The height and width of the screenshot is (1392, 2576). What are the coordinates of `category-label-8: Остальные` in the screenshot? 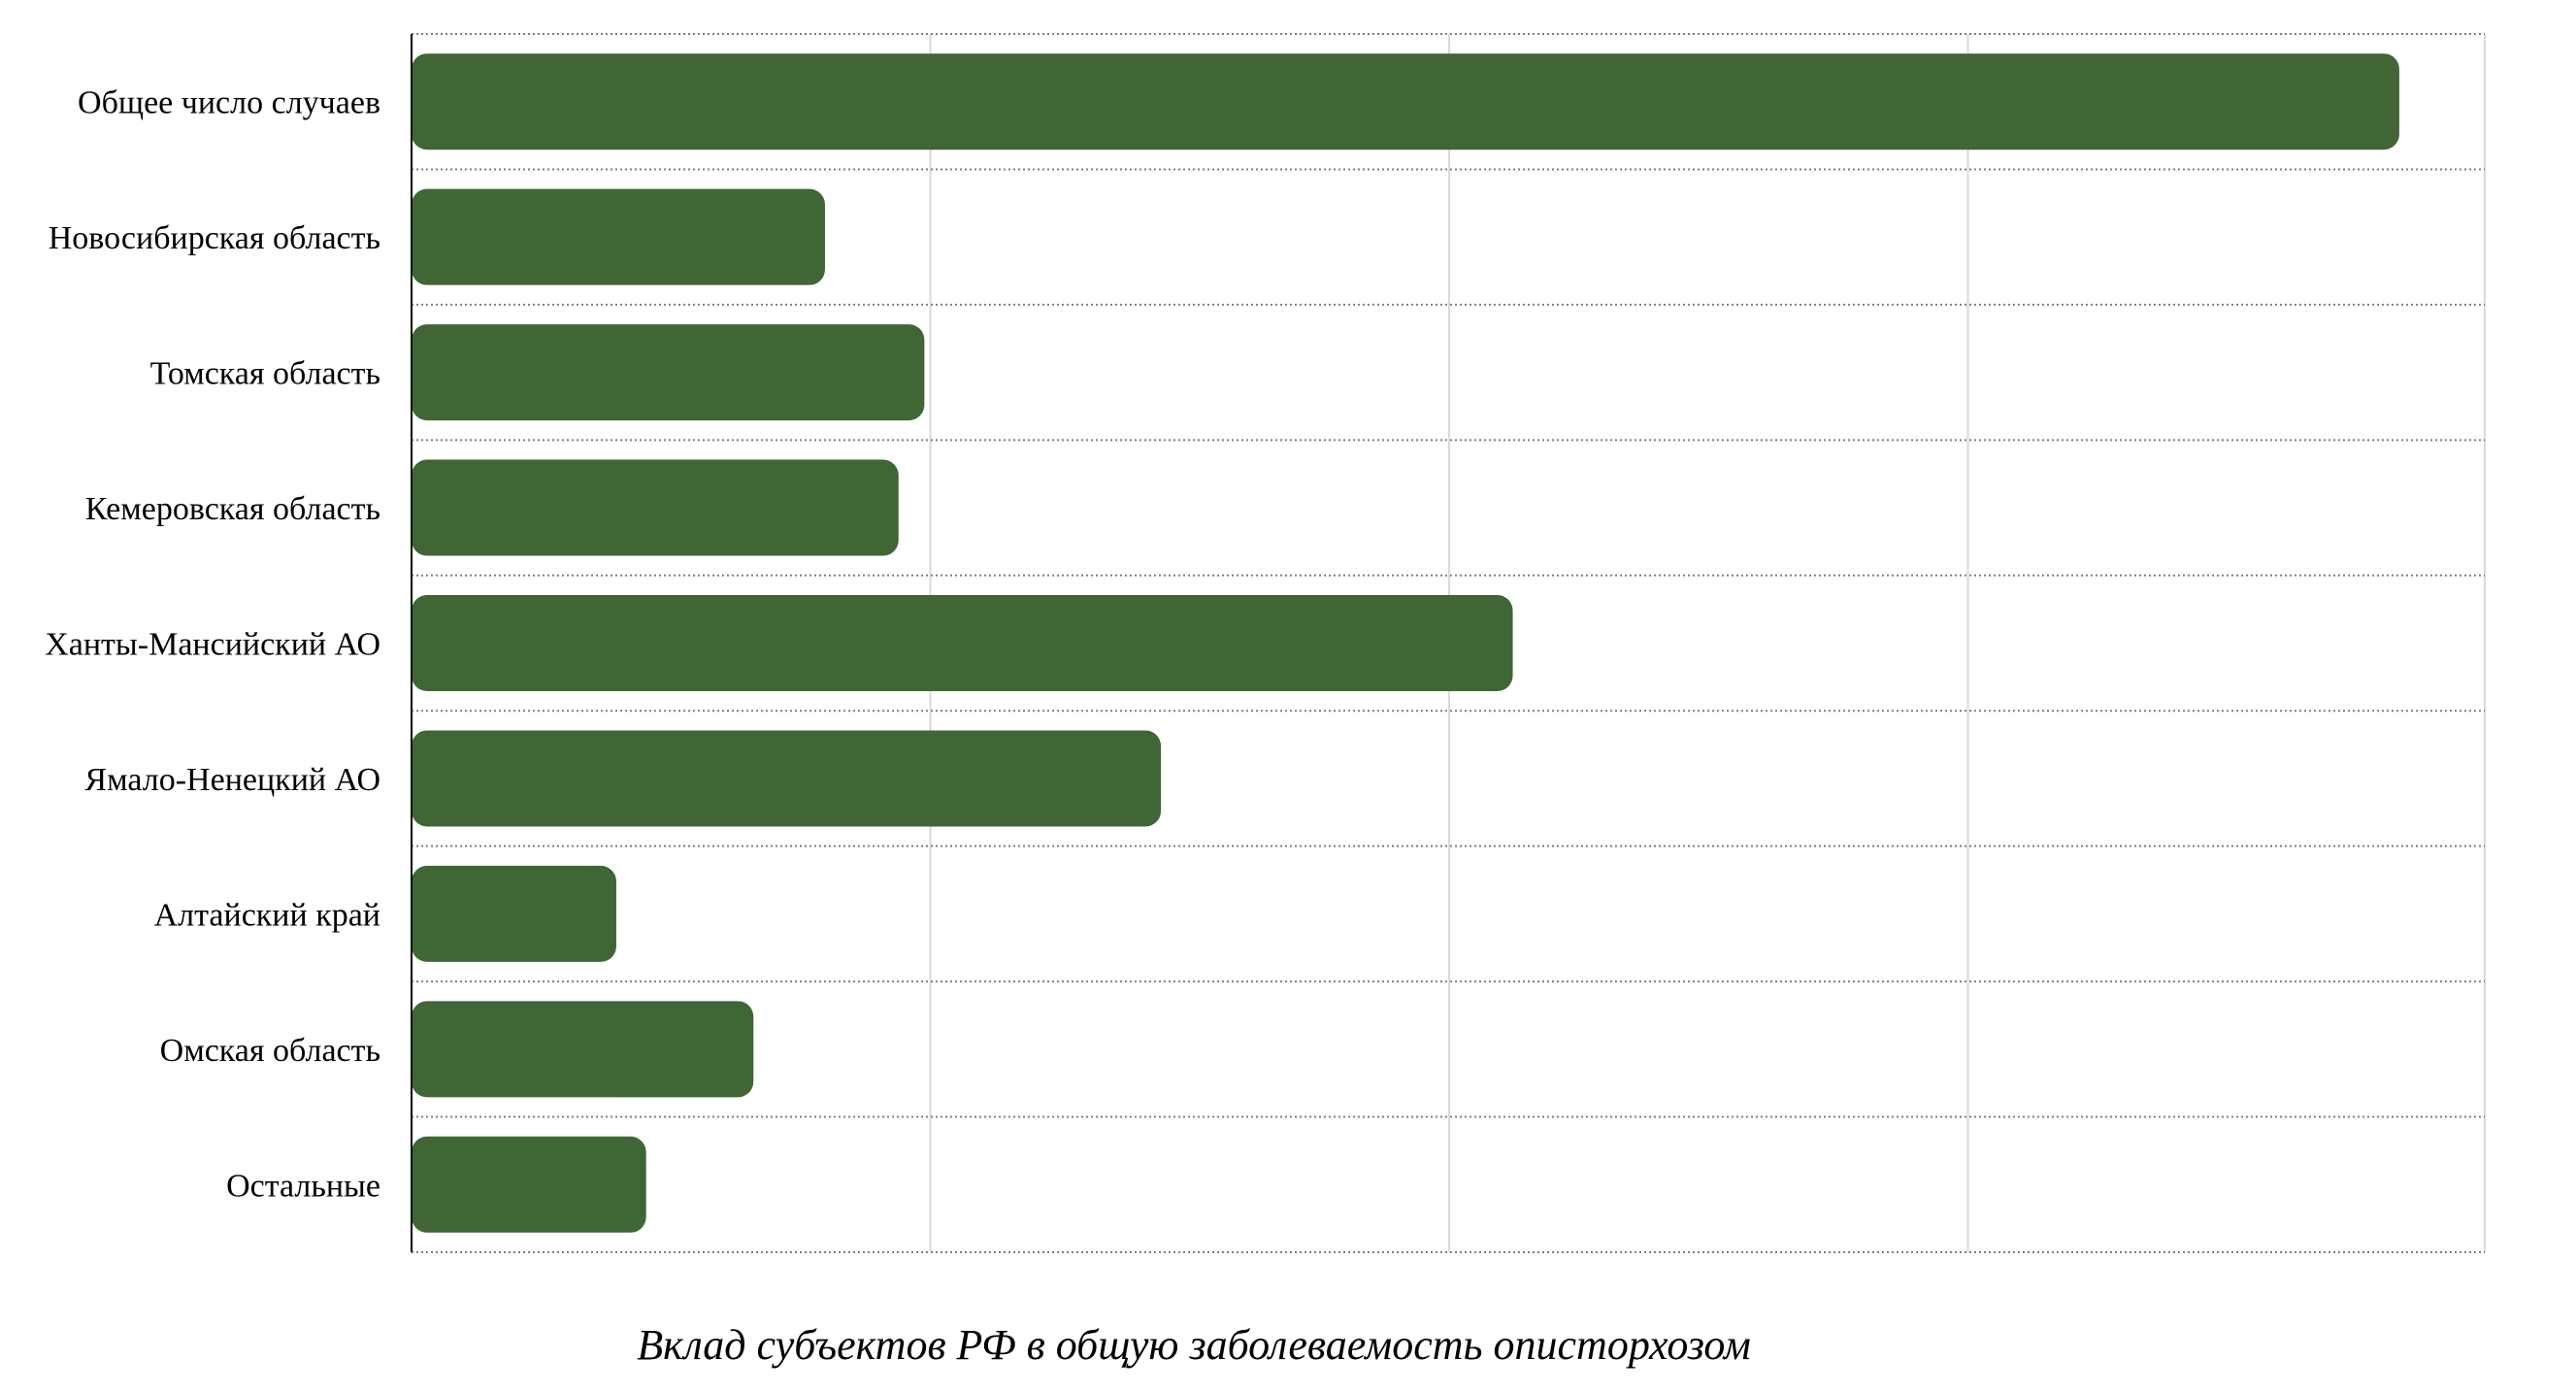 It's located at (303, 1186).